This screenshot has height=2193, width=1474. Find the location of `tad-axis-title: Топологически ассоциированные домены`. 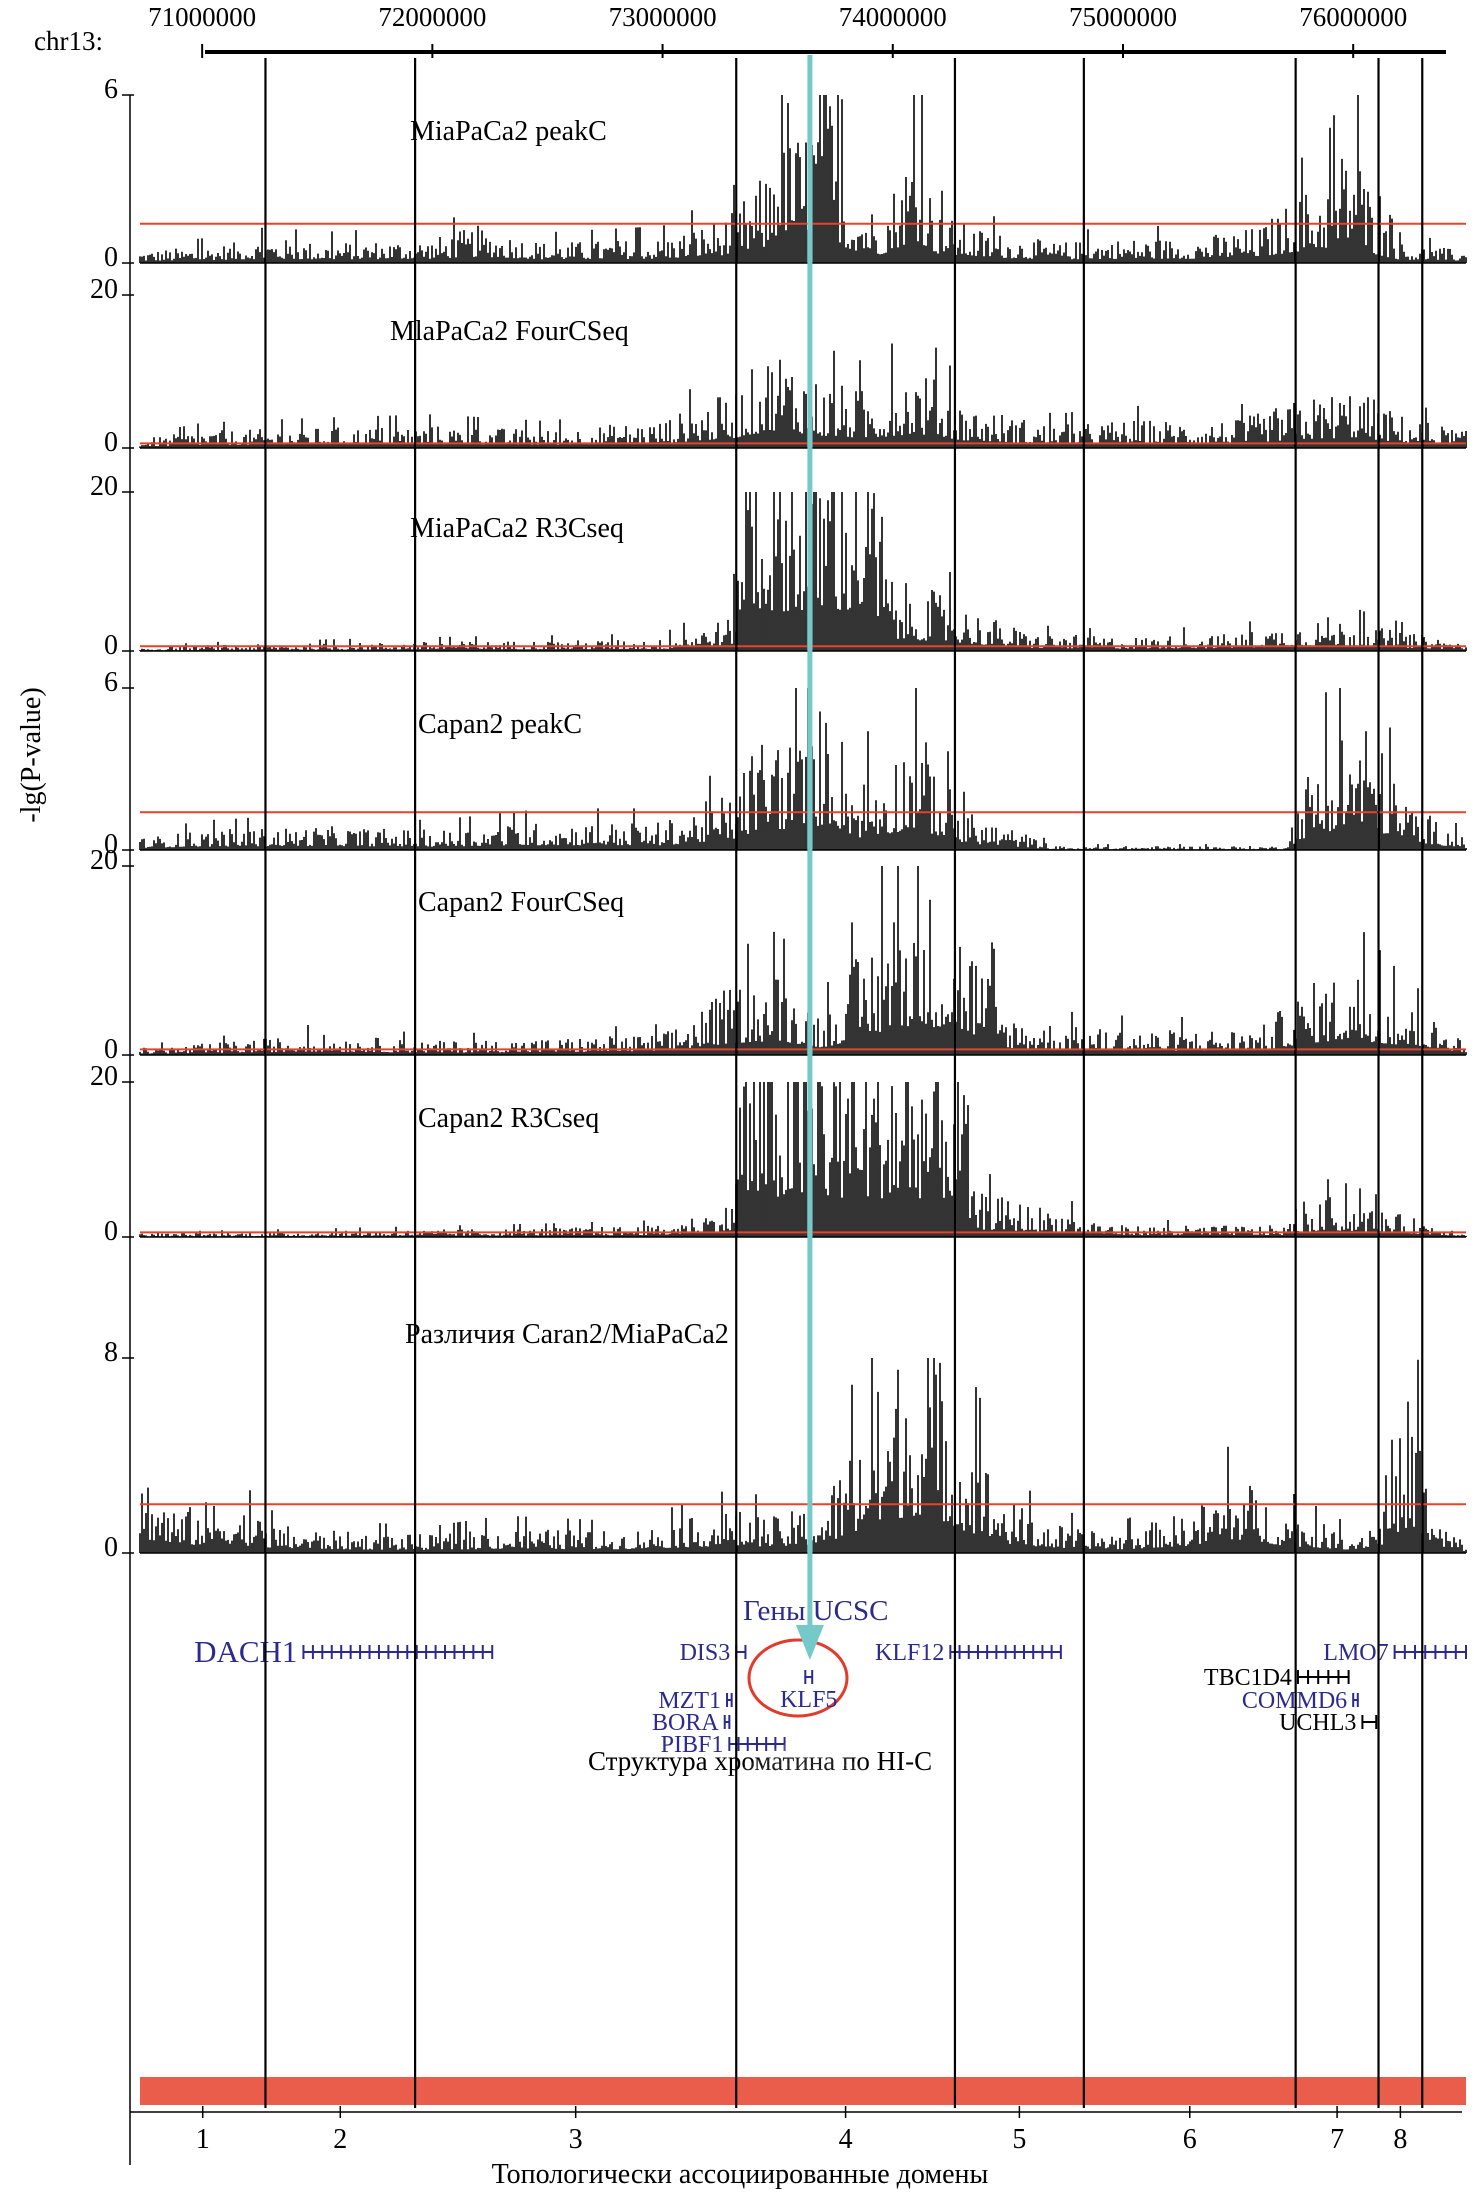

tad-axis-title: Топологически ассоциированные домены is located at coordinates (740, 2174).